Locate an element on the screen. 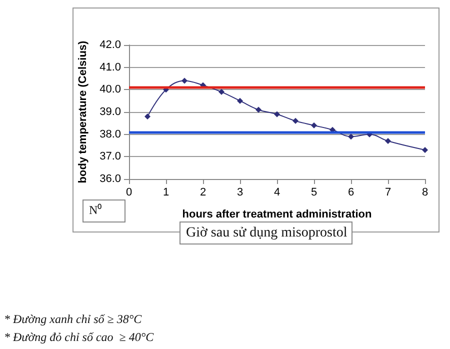 The width and height of the screenshot is (450, 349). x-tick-label: 6 is located at coordinates (351, 192).